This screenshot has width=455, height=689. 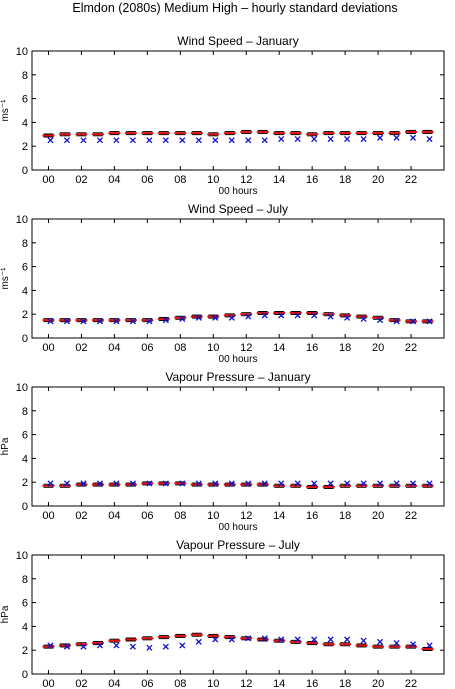 I want to click on x-tick-label: 18, so click(x=345, y=180).